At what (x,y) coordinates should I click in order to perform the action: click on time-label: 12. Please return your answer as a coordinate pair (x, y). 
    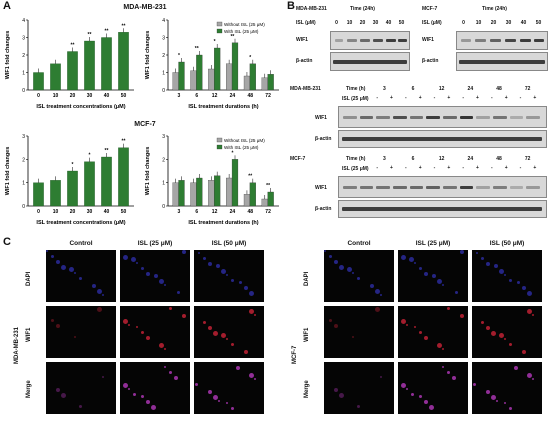
    Looking at the image, I should click on (441, 159).